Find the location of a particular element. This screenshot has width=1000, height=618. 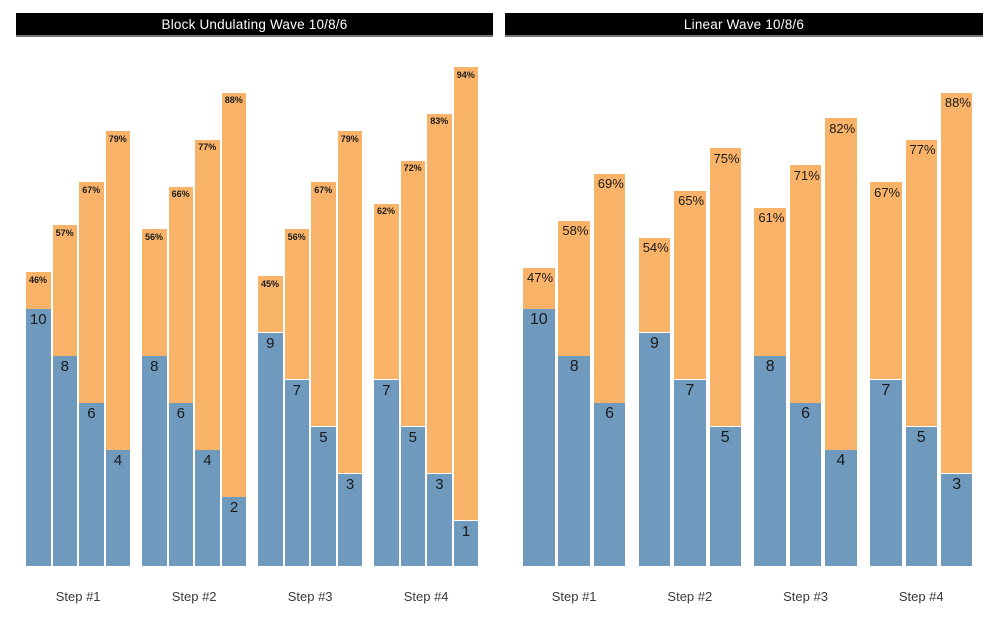

percent-label: 47% is located at coordinates (540, 278).